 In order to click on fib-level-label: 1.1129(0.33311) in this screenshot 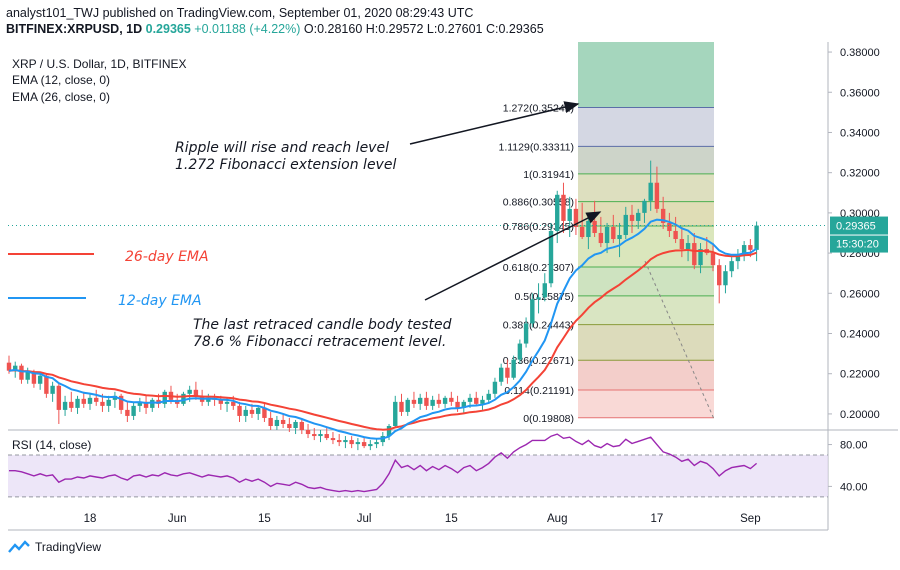, I will do `click(536, 147)`.